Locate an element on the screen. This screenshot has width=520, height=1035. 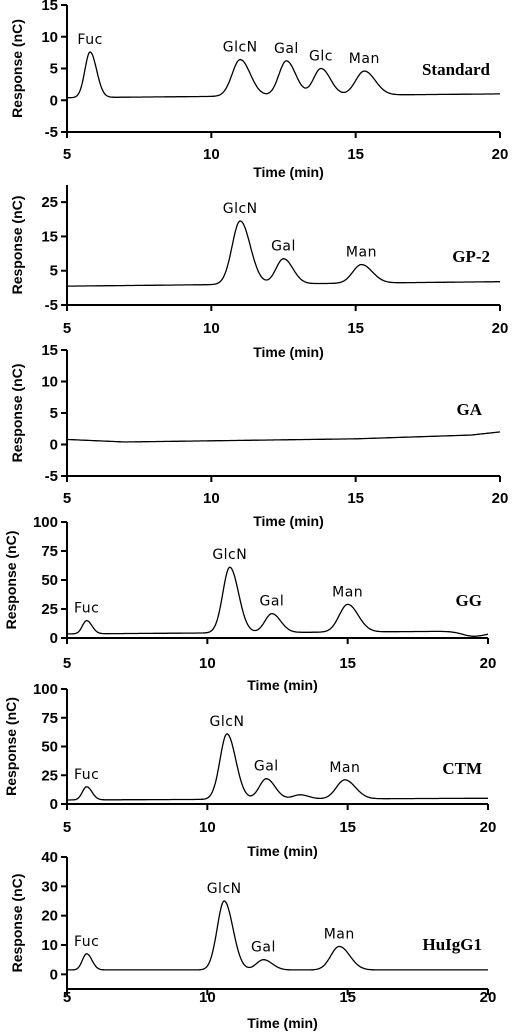
sample-name: GP-2 is located at coordinates (471, 256).